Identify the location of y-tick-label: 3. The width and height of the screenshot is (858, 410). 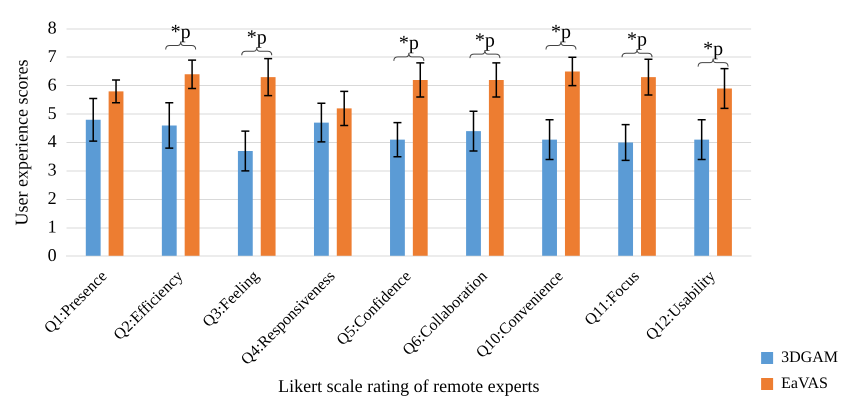
(52, 170).